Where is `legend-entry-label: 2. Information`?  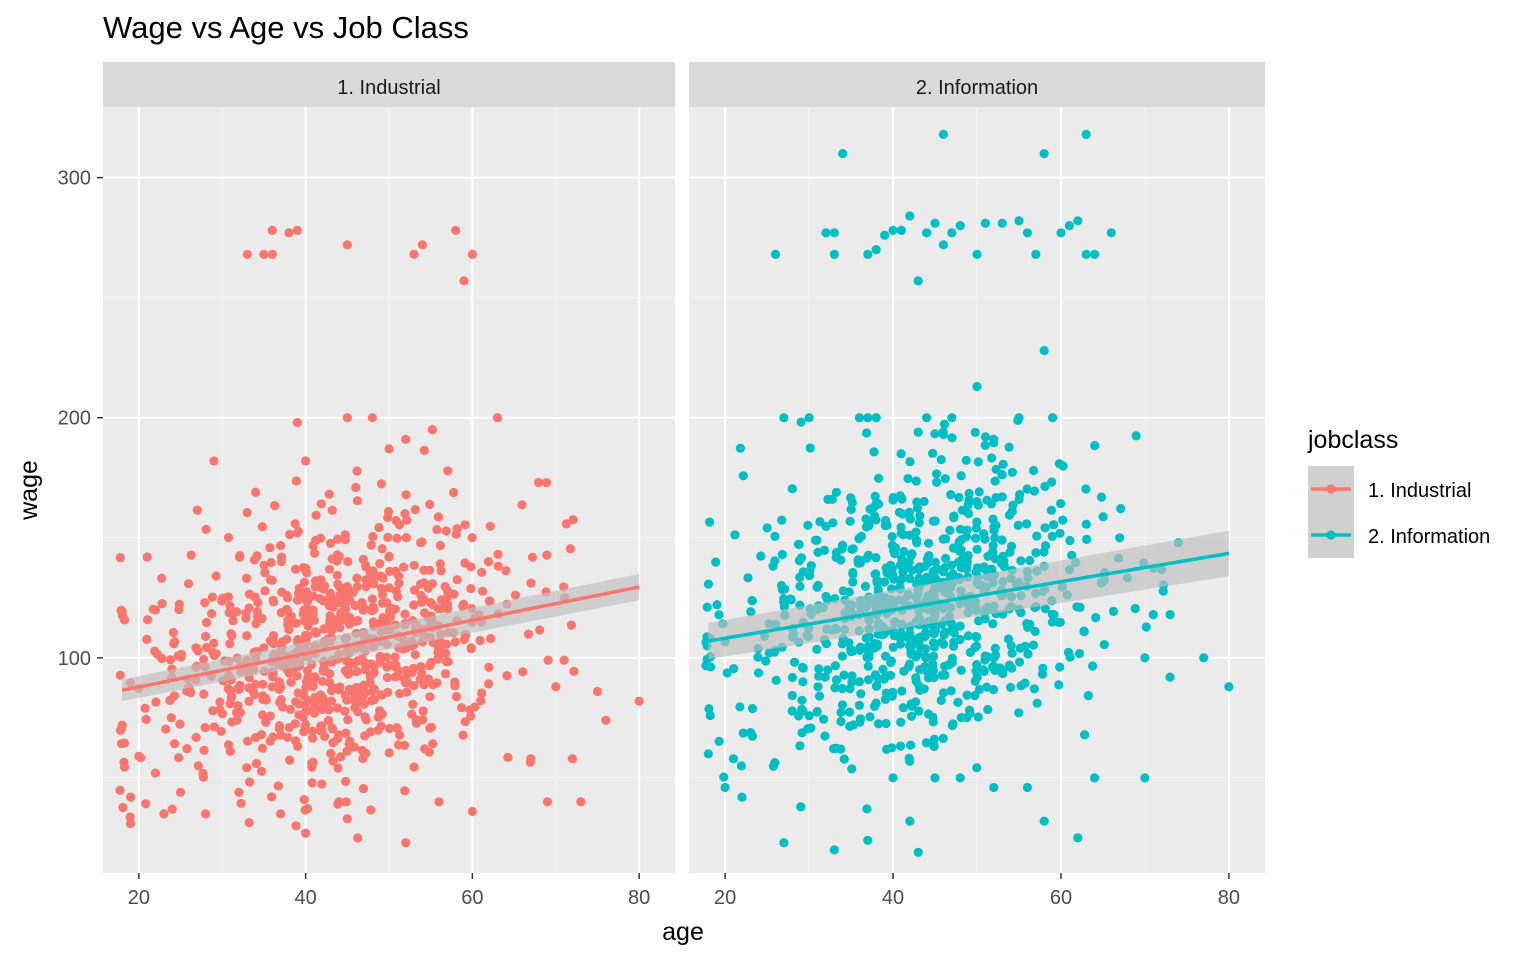
legend-entry-label: 2. Information is located at coordinates (1429, 537).